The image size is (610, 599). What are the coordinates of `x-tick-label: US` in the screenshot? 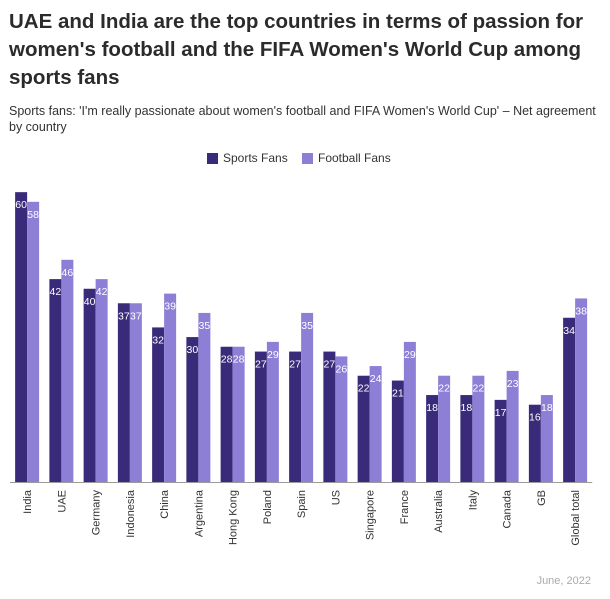 It's located at (336, 497).